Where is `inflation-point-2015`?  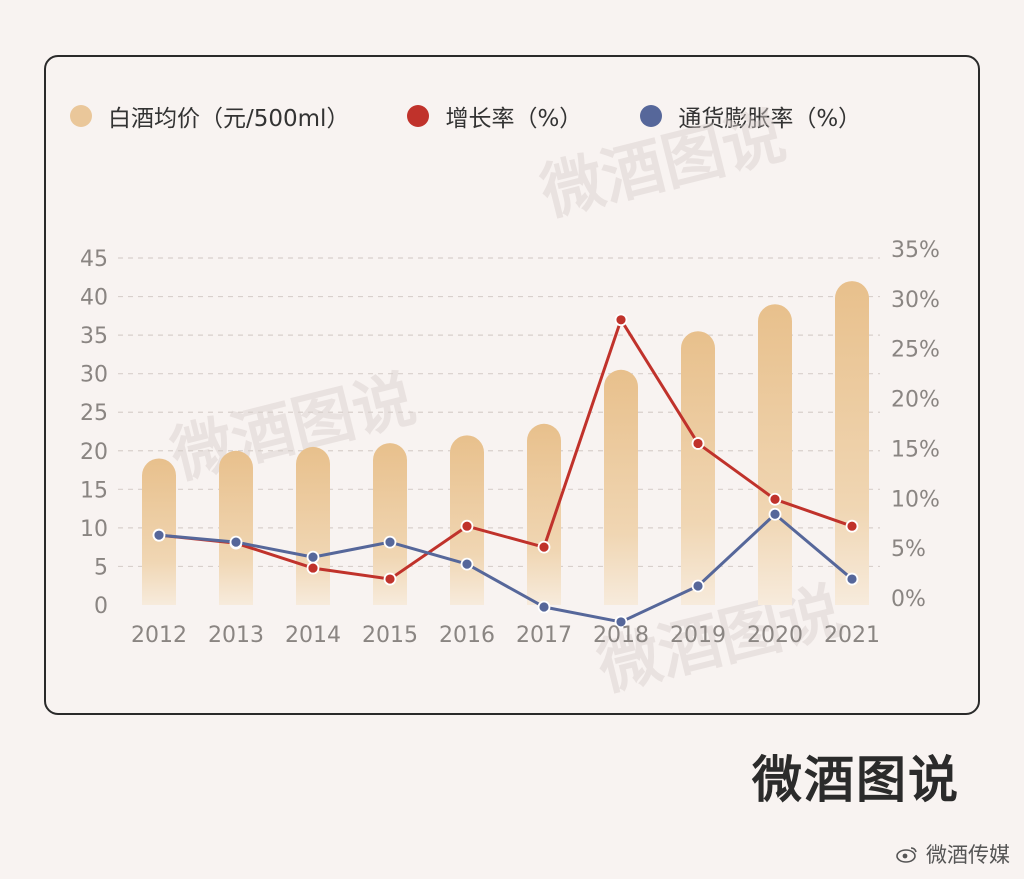
inflation-point-2015 is located at coordinates (390, 542).